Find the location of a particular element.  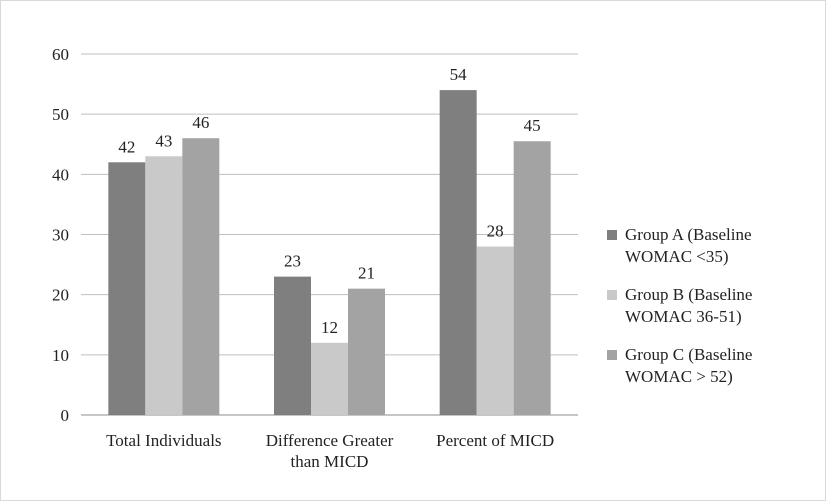

data-label: 54 is located at coordinates (459, 74).